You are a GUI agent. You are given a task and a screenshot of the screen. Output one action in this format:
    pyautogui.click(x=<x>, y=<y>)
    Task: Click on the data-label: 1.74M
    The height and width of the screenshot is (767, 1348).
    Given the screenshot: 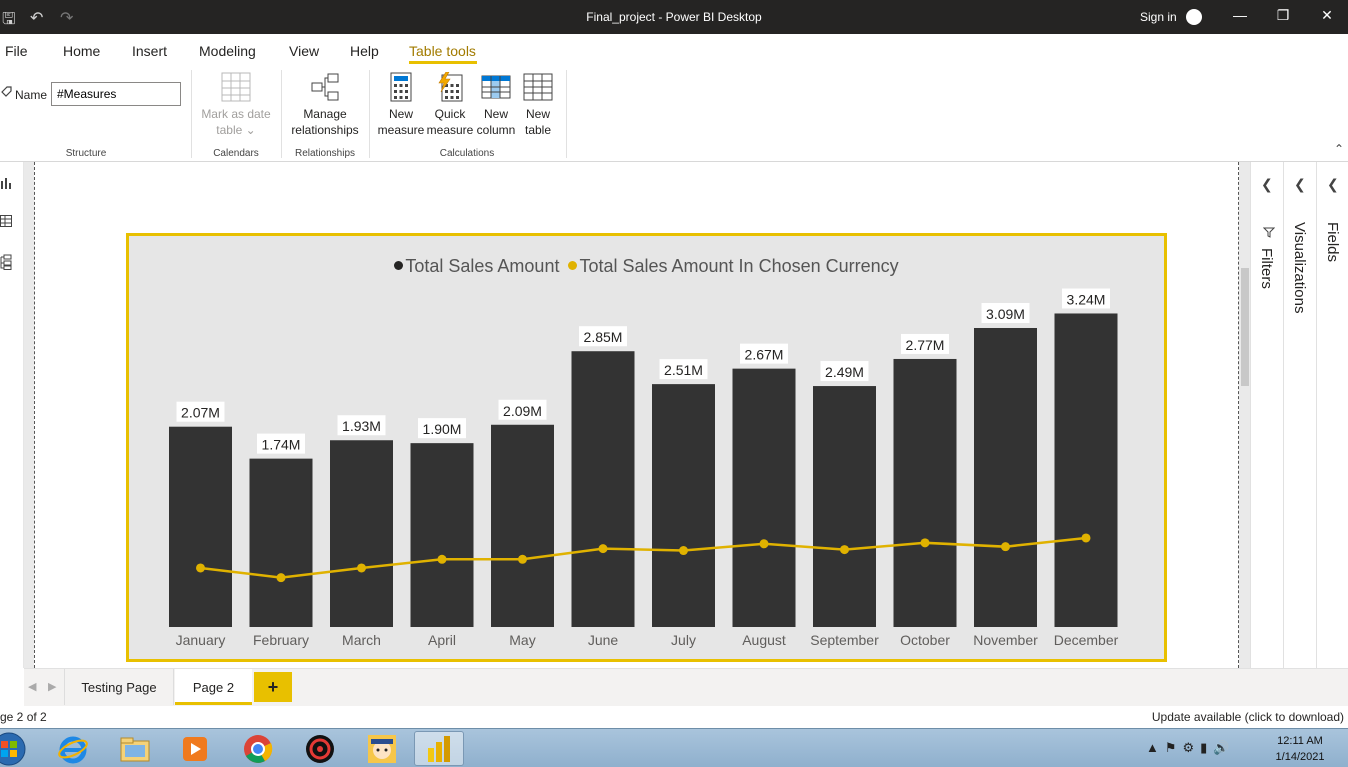 What is the action you would take?
    pyautogui.click(x=281, y=445)
    